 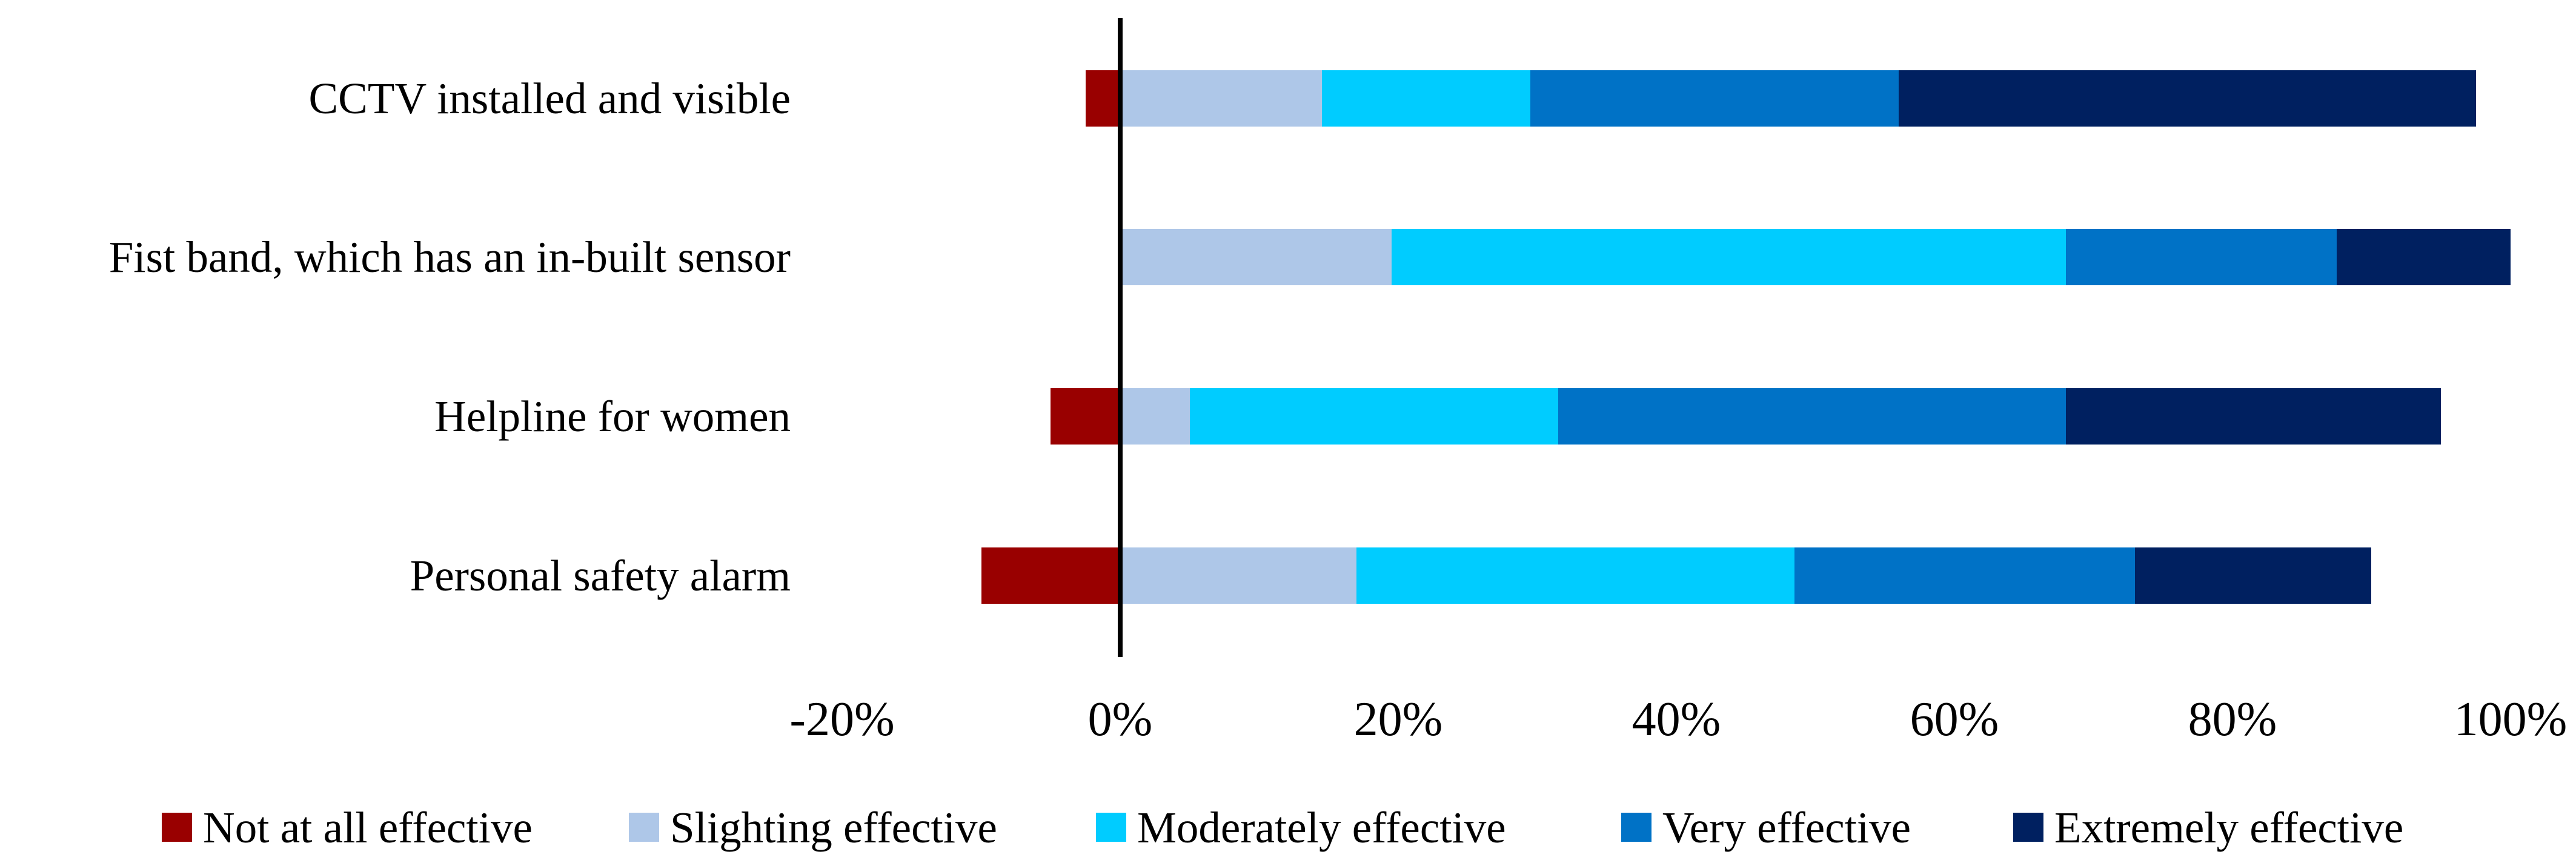 I want to click on legend-label: Very effective, so click(x=1786, y=827).